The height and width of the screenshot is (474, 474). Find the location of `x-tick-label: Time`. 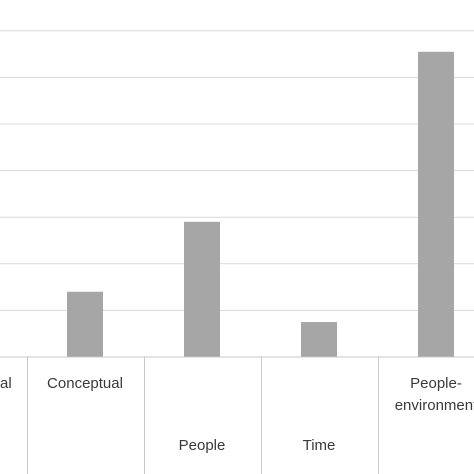

x-tick-label: Time is located at coordinates (319, 445).